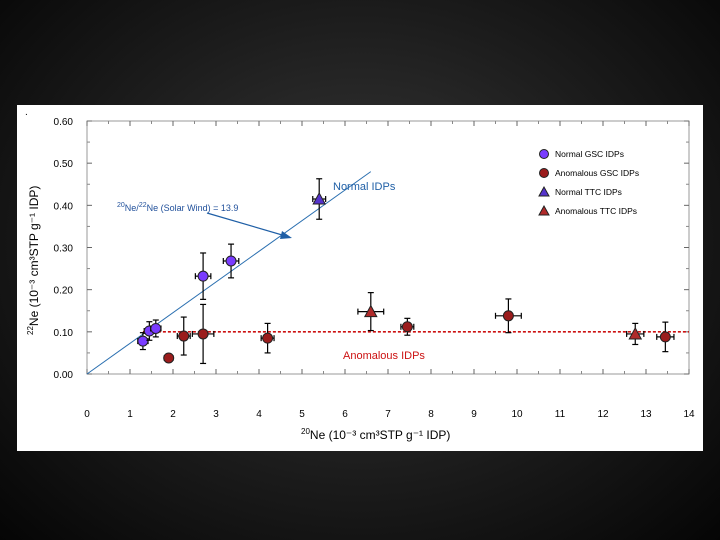 The image size is (720, 540). Describe the element at coordinates (193, 208) in the screenshot. I see `solar-wind-rest: Ne (Solar Wind) = 13.9` at that location.